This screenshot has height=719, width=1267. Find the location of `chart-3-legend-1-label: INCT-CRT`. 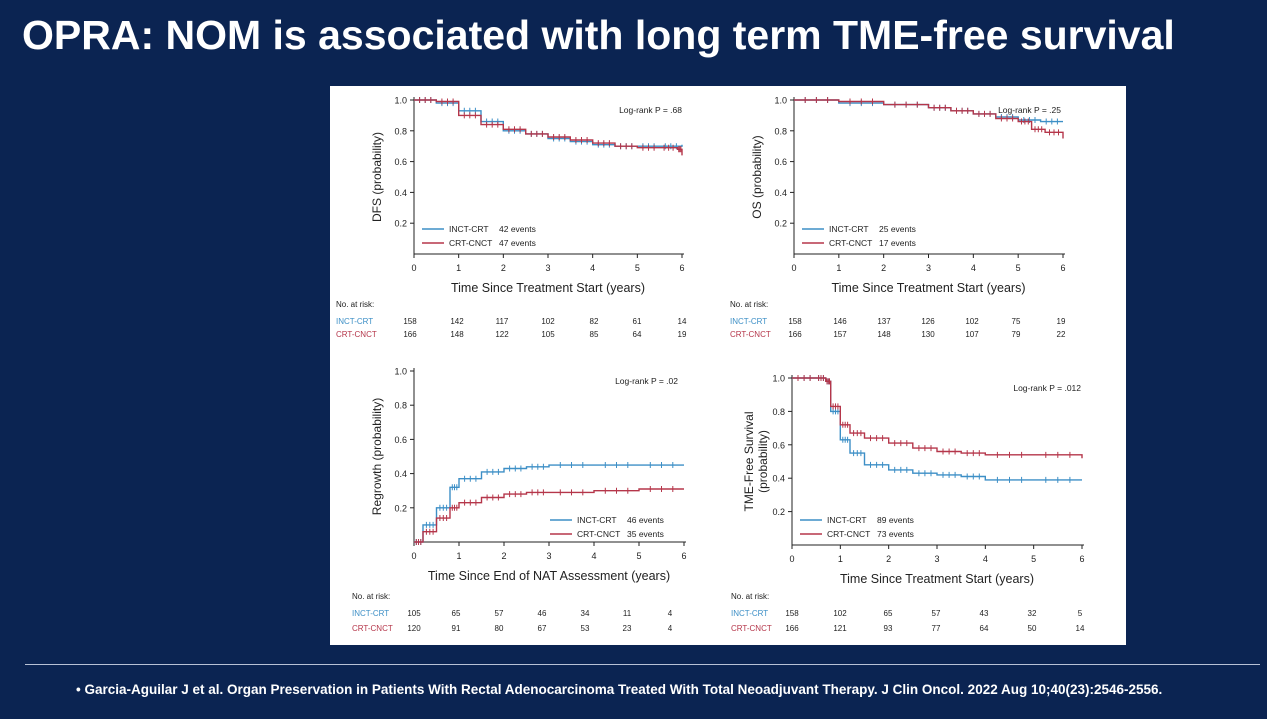

chart-3-legend-1-label: INCT-CRT is located at coordinates (597, 520).